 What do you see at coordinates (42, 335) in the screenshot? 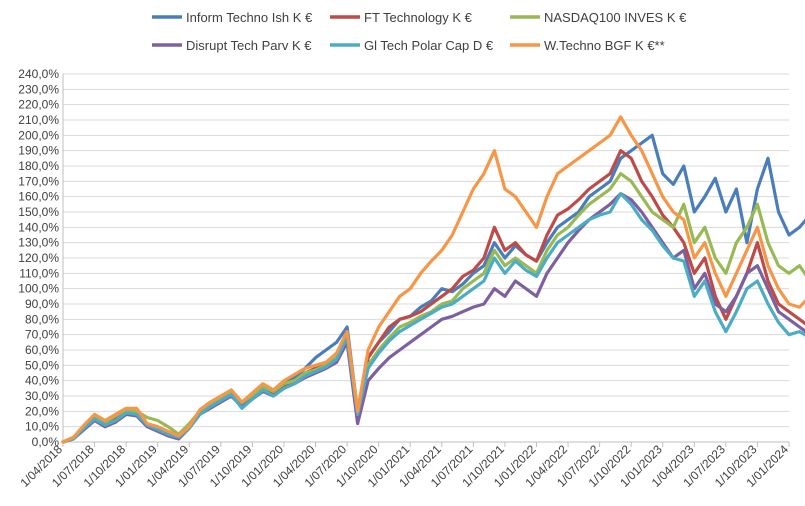
I see `y-tick-label: 70,0%` at bounding box center [42, 335].